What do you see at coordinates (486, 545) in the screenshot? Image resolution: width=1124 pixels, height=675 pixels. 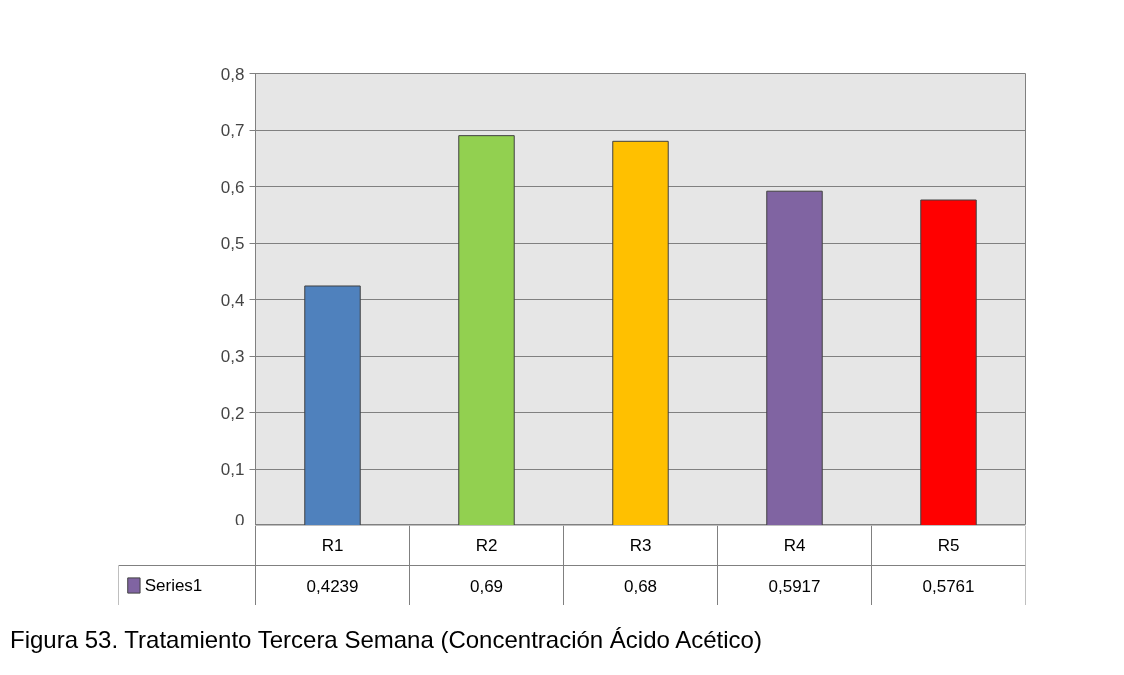 I see `x-tick-label: R2` at bounding box center [486, 545].